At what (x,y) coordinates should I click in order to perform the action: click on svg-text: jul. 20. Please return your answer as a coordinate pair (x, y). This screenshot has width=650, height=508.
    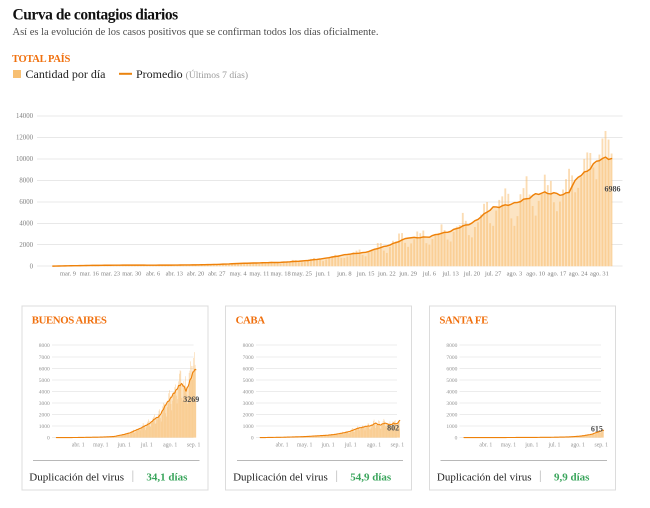
    Looking at the image, I should click on (471, 273).